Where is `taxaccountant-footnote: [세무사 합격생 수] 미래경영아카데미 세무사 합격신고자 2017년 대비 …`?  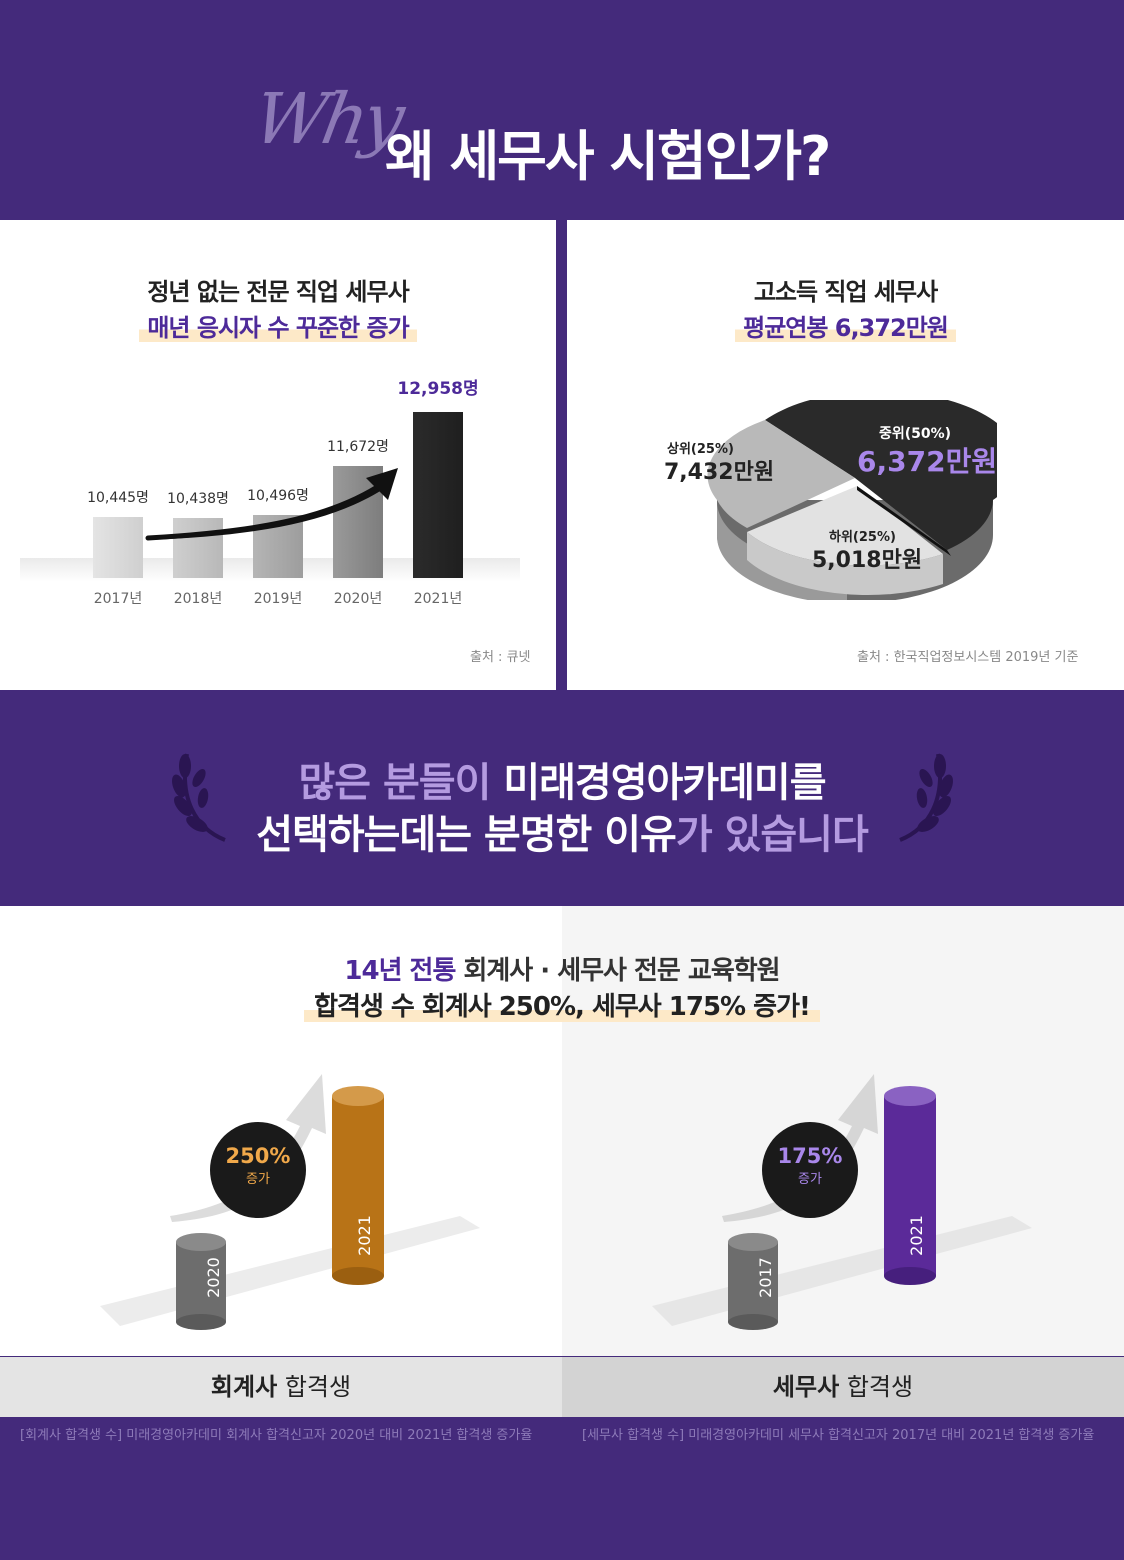
taxaccountant-footnote: [세무사 합격생 수] 미래경영아카데미 세무사 합격신고자 2017년 대비 … is located at coordinates (838, 1435).